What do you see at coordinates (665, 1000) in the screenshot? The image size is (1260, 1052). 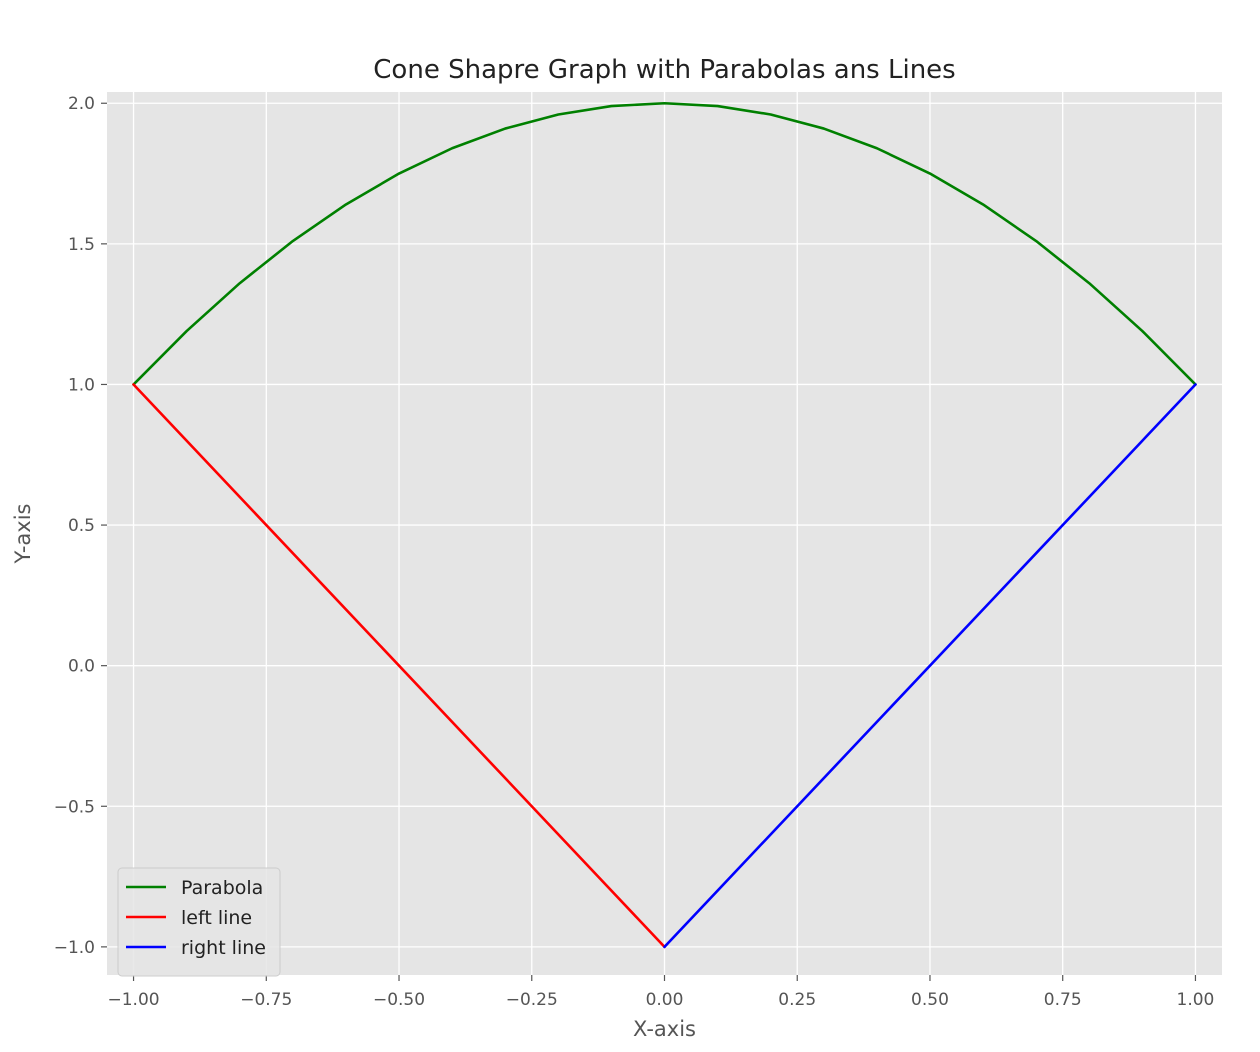 I see `x-tick-label: 0.00` at bounding box center [665, 1000].